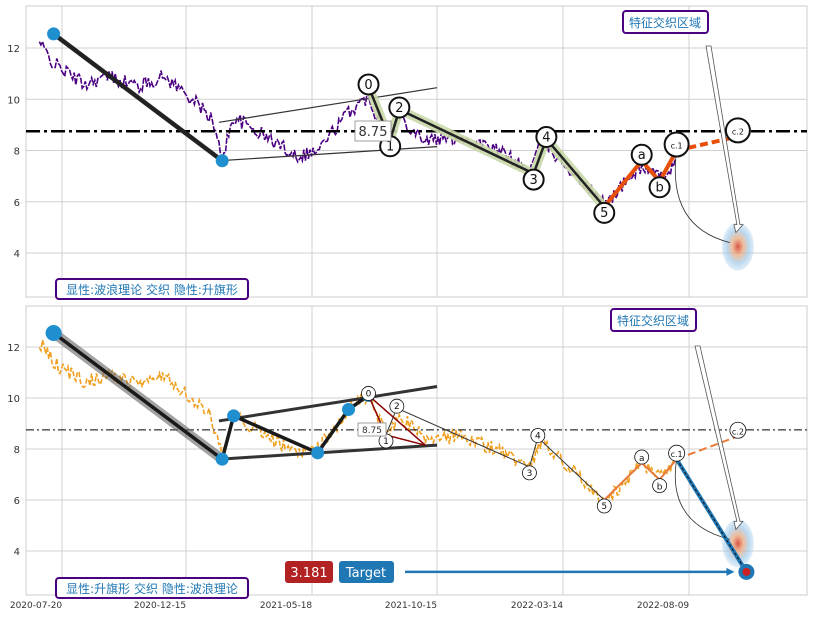  I want to click on flag-triangle, so click(396, 420).